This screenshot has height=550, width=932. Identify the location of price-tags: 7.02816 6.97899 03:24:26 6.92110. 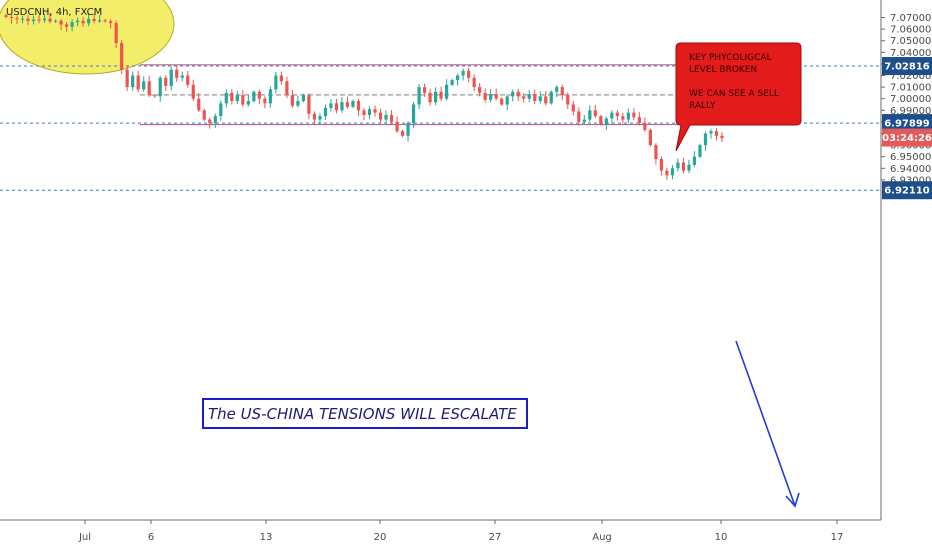
(907, 128).